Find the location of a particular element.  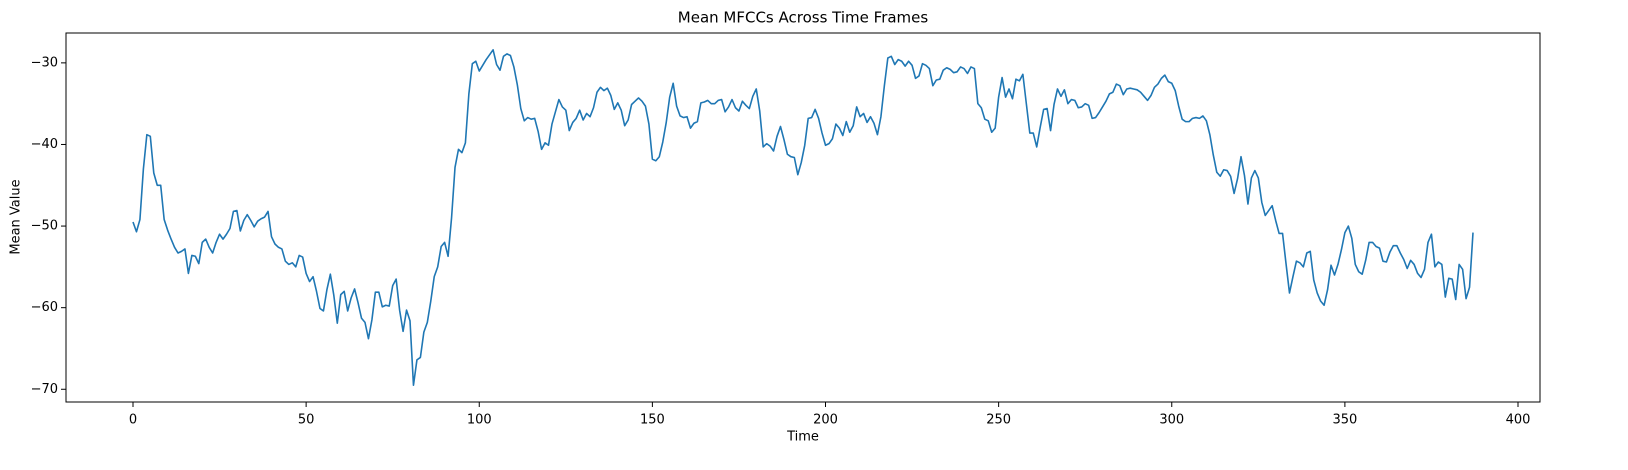

y-axis-label: Mean Value is located at coordinates (16, 216).